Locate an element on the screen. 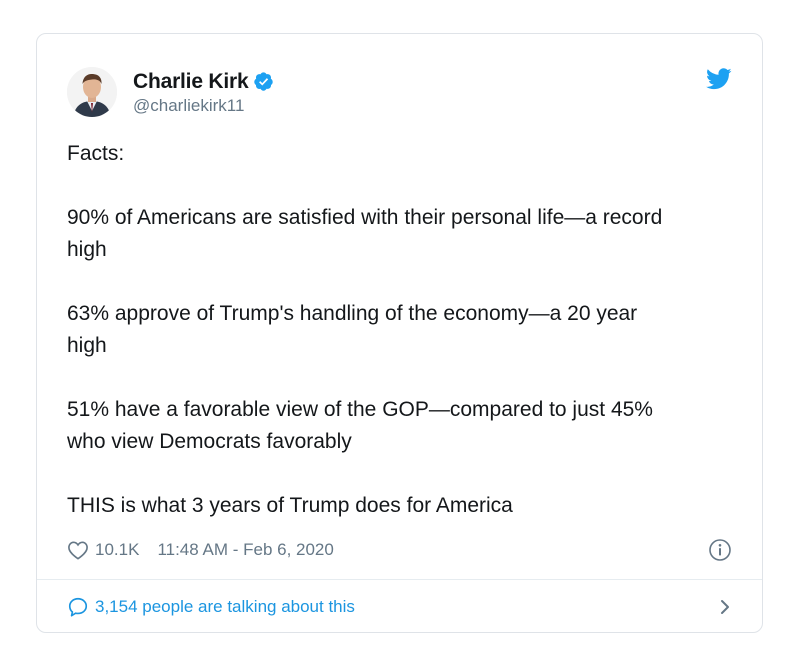  speech-bubble-icon is located at coordinates (78, 607).